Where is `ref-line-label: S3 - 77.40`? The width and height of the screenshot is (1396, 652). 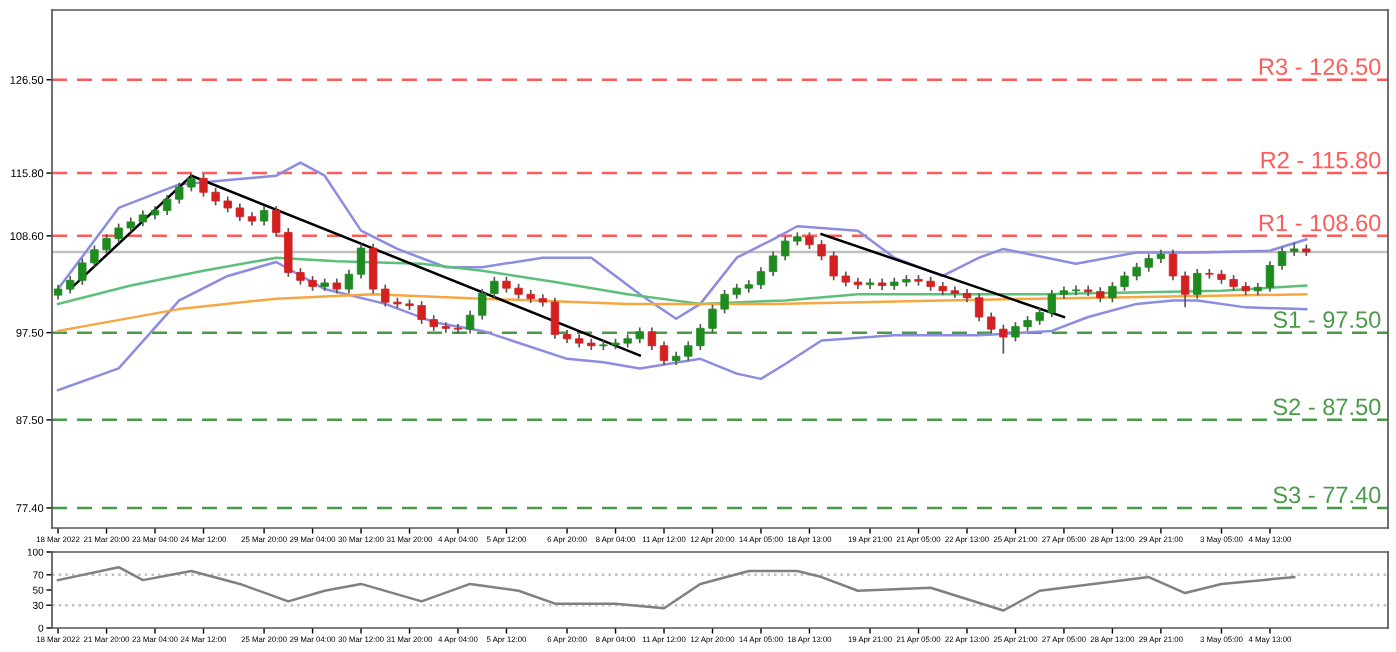 ref-line-label: S3 - 77.40 is located at coordinates (1327, 495).